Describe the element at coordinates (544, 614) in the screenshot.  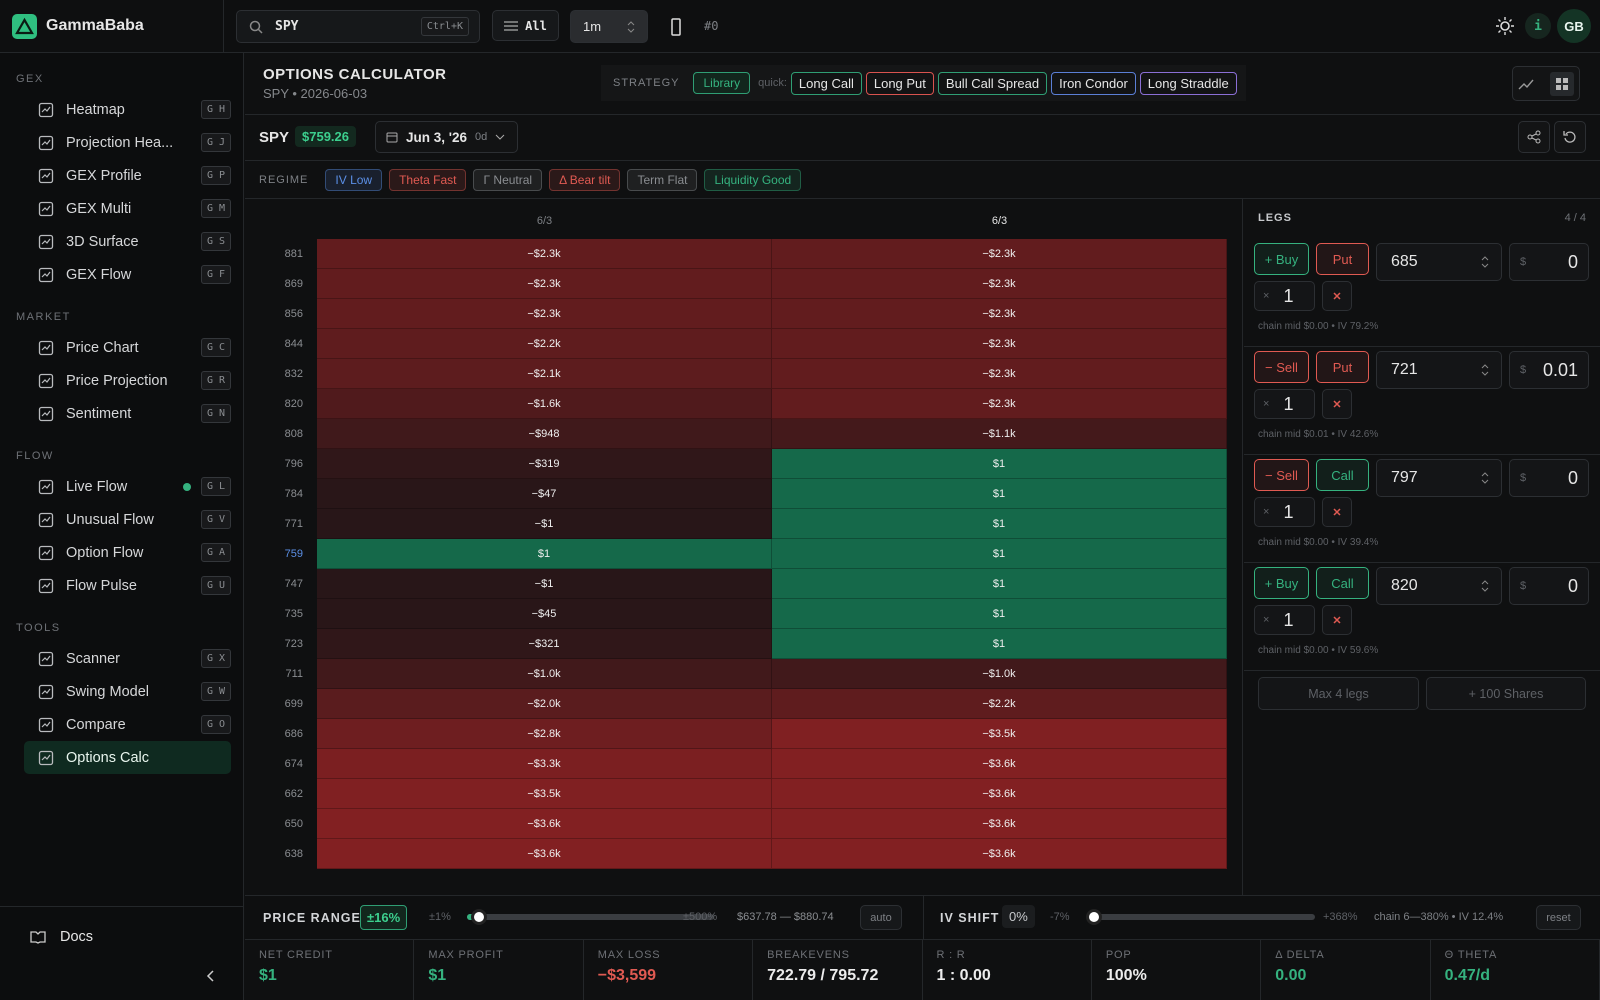
I see `heatmap-cell: −$45` at that location.